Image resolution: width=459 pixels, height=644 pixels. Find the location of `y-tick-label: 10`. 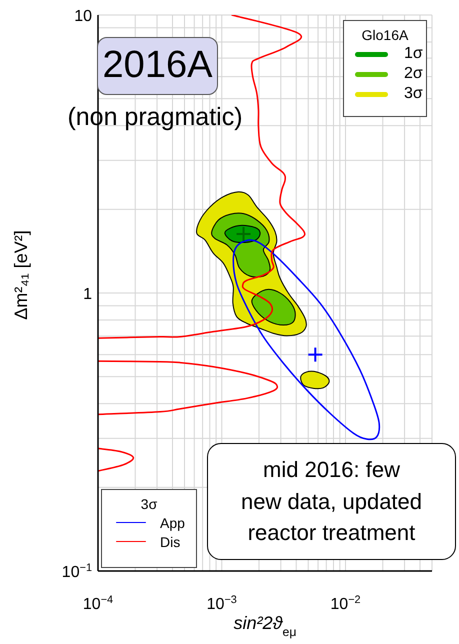

y-tick-label: 10 is located at coordinates (83, 16).